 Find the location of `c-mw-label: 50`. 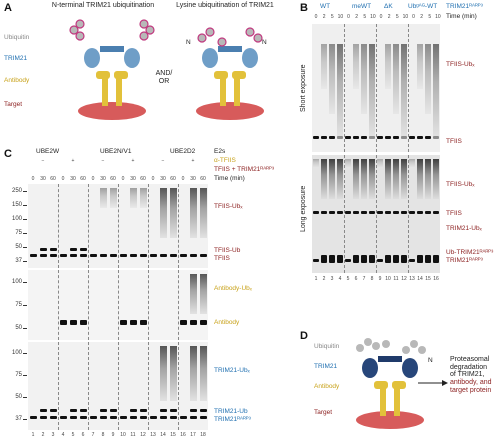

c-mw-label: 50 is located at coordinates (18, 397).